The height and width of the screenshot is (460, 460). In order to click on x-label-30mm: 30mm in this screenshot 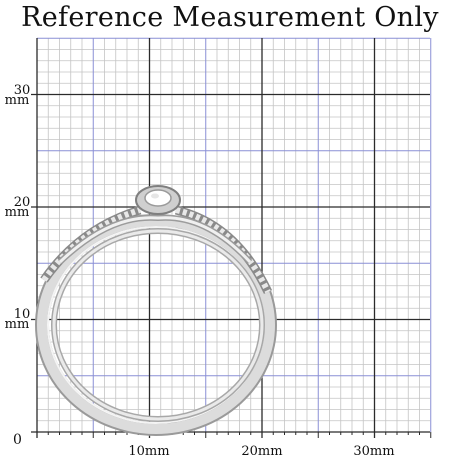, I will do `click(373, 451)`.